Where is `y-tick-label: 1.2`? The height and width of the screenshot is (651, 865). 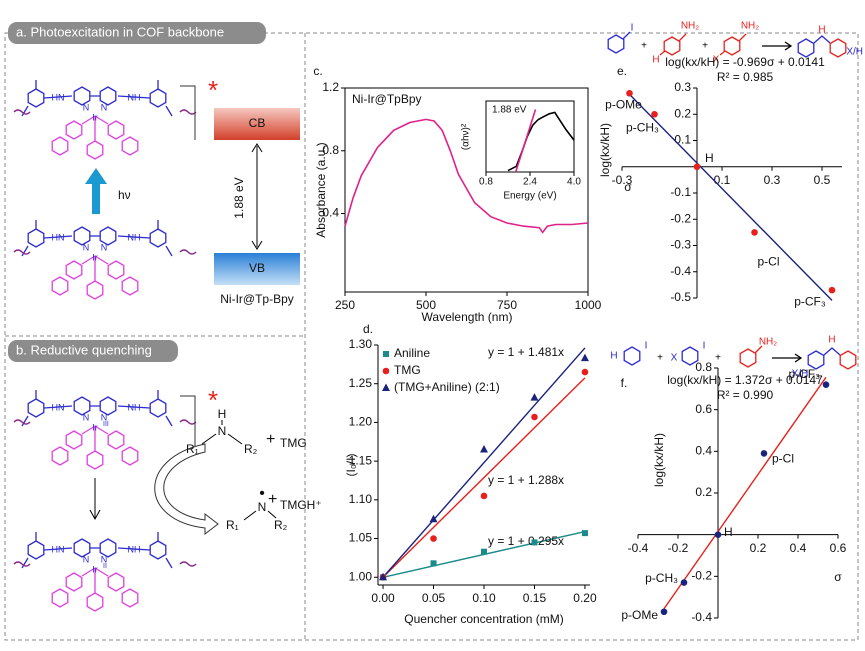
y-tick-label: 1.2 is located at coordinates (330, 87).